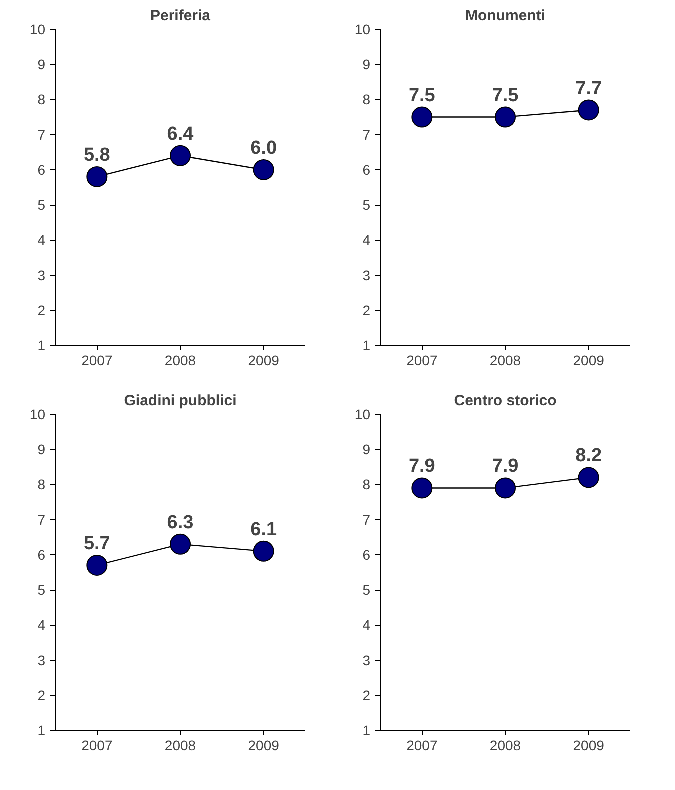 The width and height of the screenshot is (675, 790). What do you see at coordinates (264, 148) in the screenshot?
I see `data-label: 6.0` at bounding box center [264, 148].